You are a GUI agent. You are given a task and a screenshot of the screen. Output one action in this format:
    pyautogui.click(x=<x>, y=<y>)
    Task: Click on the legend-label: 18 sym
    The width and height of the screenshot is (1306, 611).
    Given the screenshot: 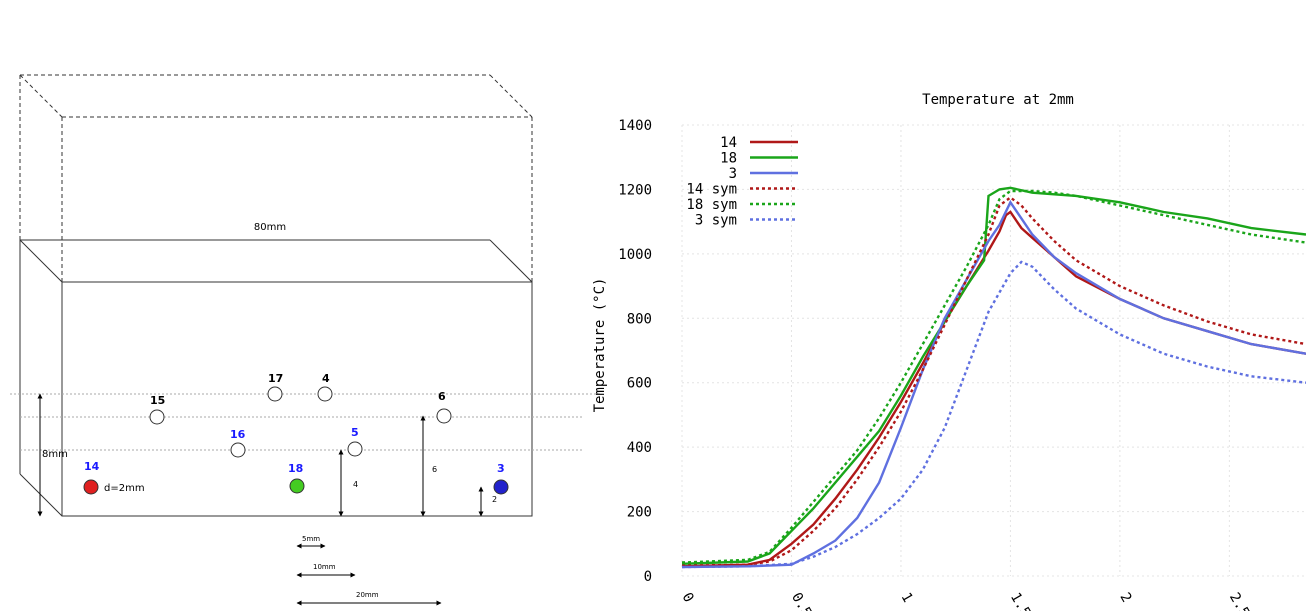 What is the action you would take?
    pyautogui.click(x=711, y=205)
    